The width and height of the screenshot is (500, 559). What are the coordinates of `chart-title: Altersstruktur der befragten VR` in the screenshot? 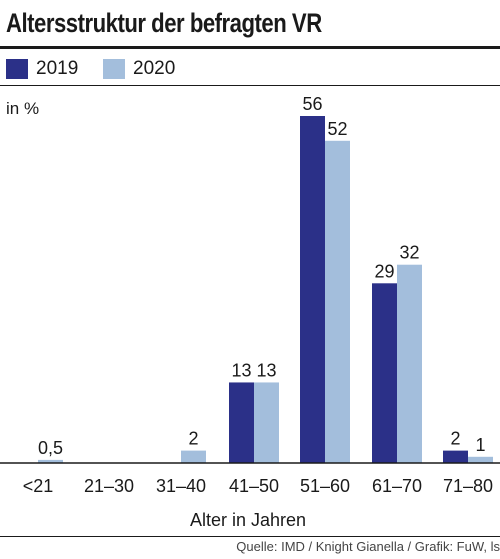 It's located at (164, 23).